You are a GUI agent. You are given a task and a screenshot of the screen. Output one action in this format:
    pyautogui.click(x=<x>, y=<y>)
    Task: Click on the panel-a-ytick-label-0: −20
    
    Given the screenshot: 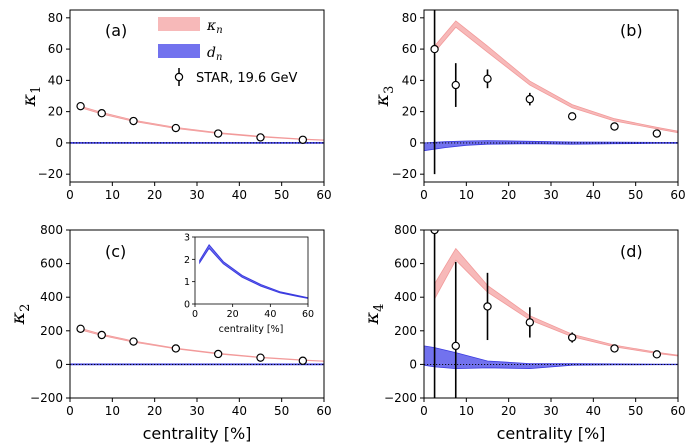 What is the action you would take?
    pyautogui.click(x=50, y=174)
    